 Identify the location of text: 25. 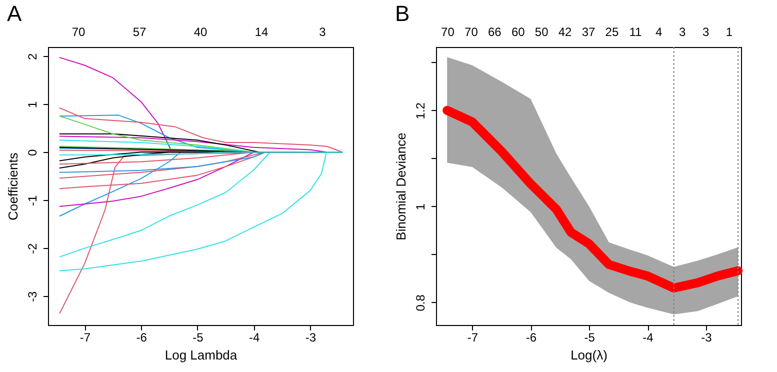
(612, 32).